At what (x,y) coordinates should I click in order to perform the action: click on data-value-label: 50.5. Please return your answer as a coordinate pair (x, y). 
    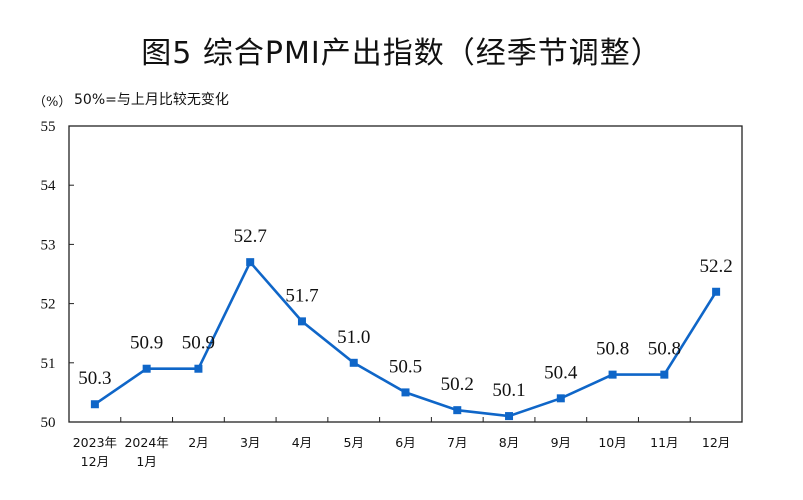
    Looking at the image, I should click on (405, 366).